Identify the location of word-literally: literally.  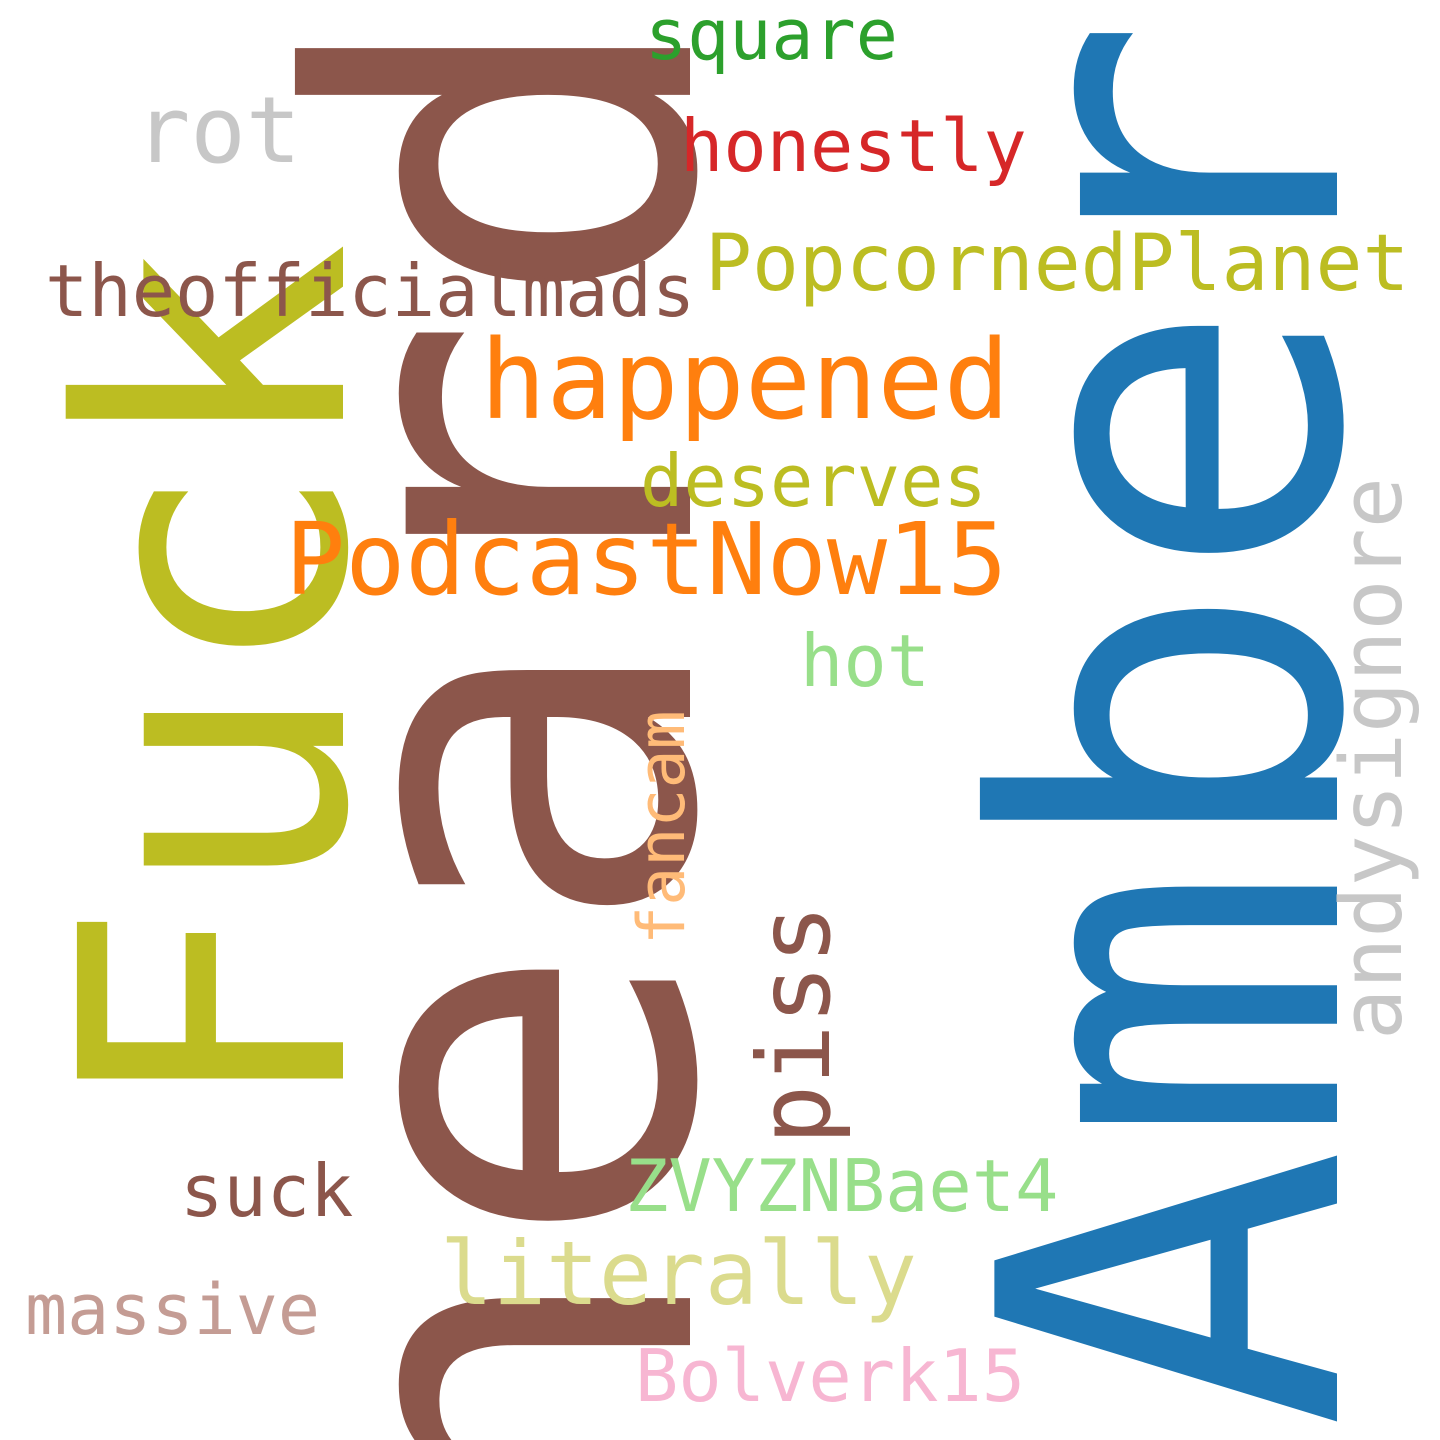
(678, 1273).